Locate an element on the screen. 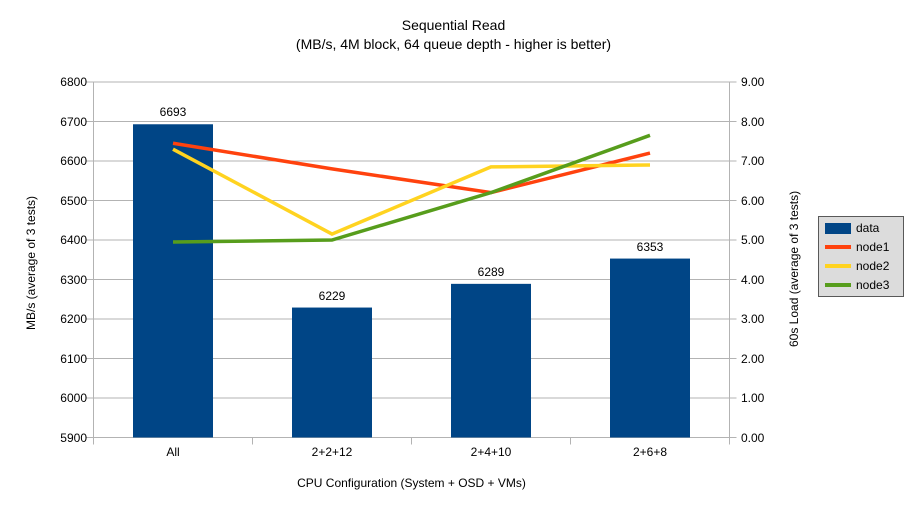 This screenshot has height=510, width=907. chart-title: Sequential Read is located at coordinates (453, 25).